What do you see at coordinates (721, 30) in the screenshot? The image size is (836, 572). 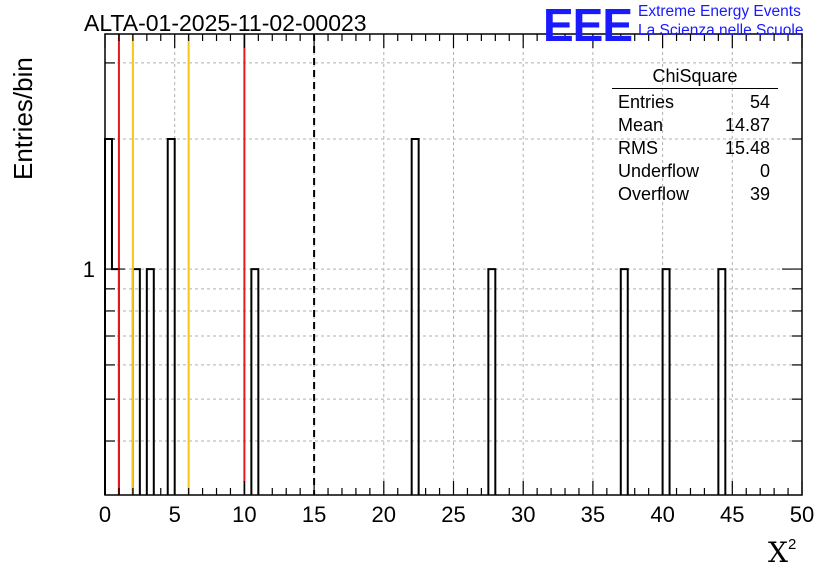 I see `logo-line-2: La Scienza nelle Scuole` at bounding box center [721, 30].